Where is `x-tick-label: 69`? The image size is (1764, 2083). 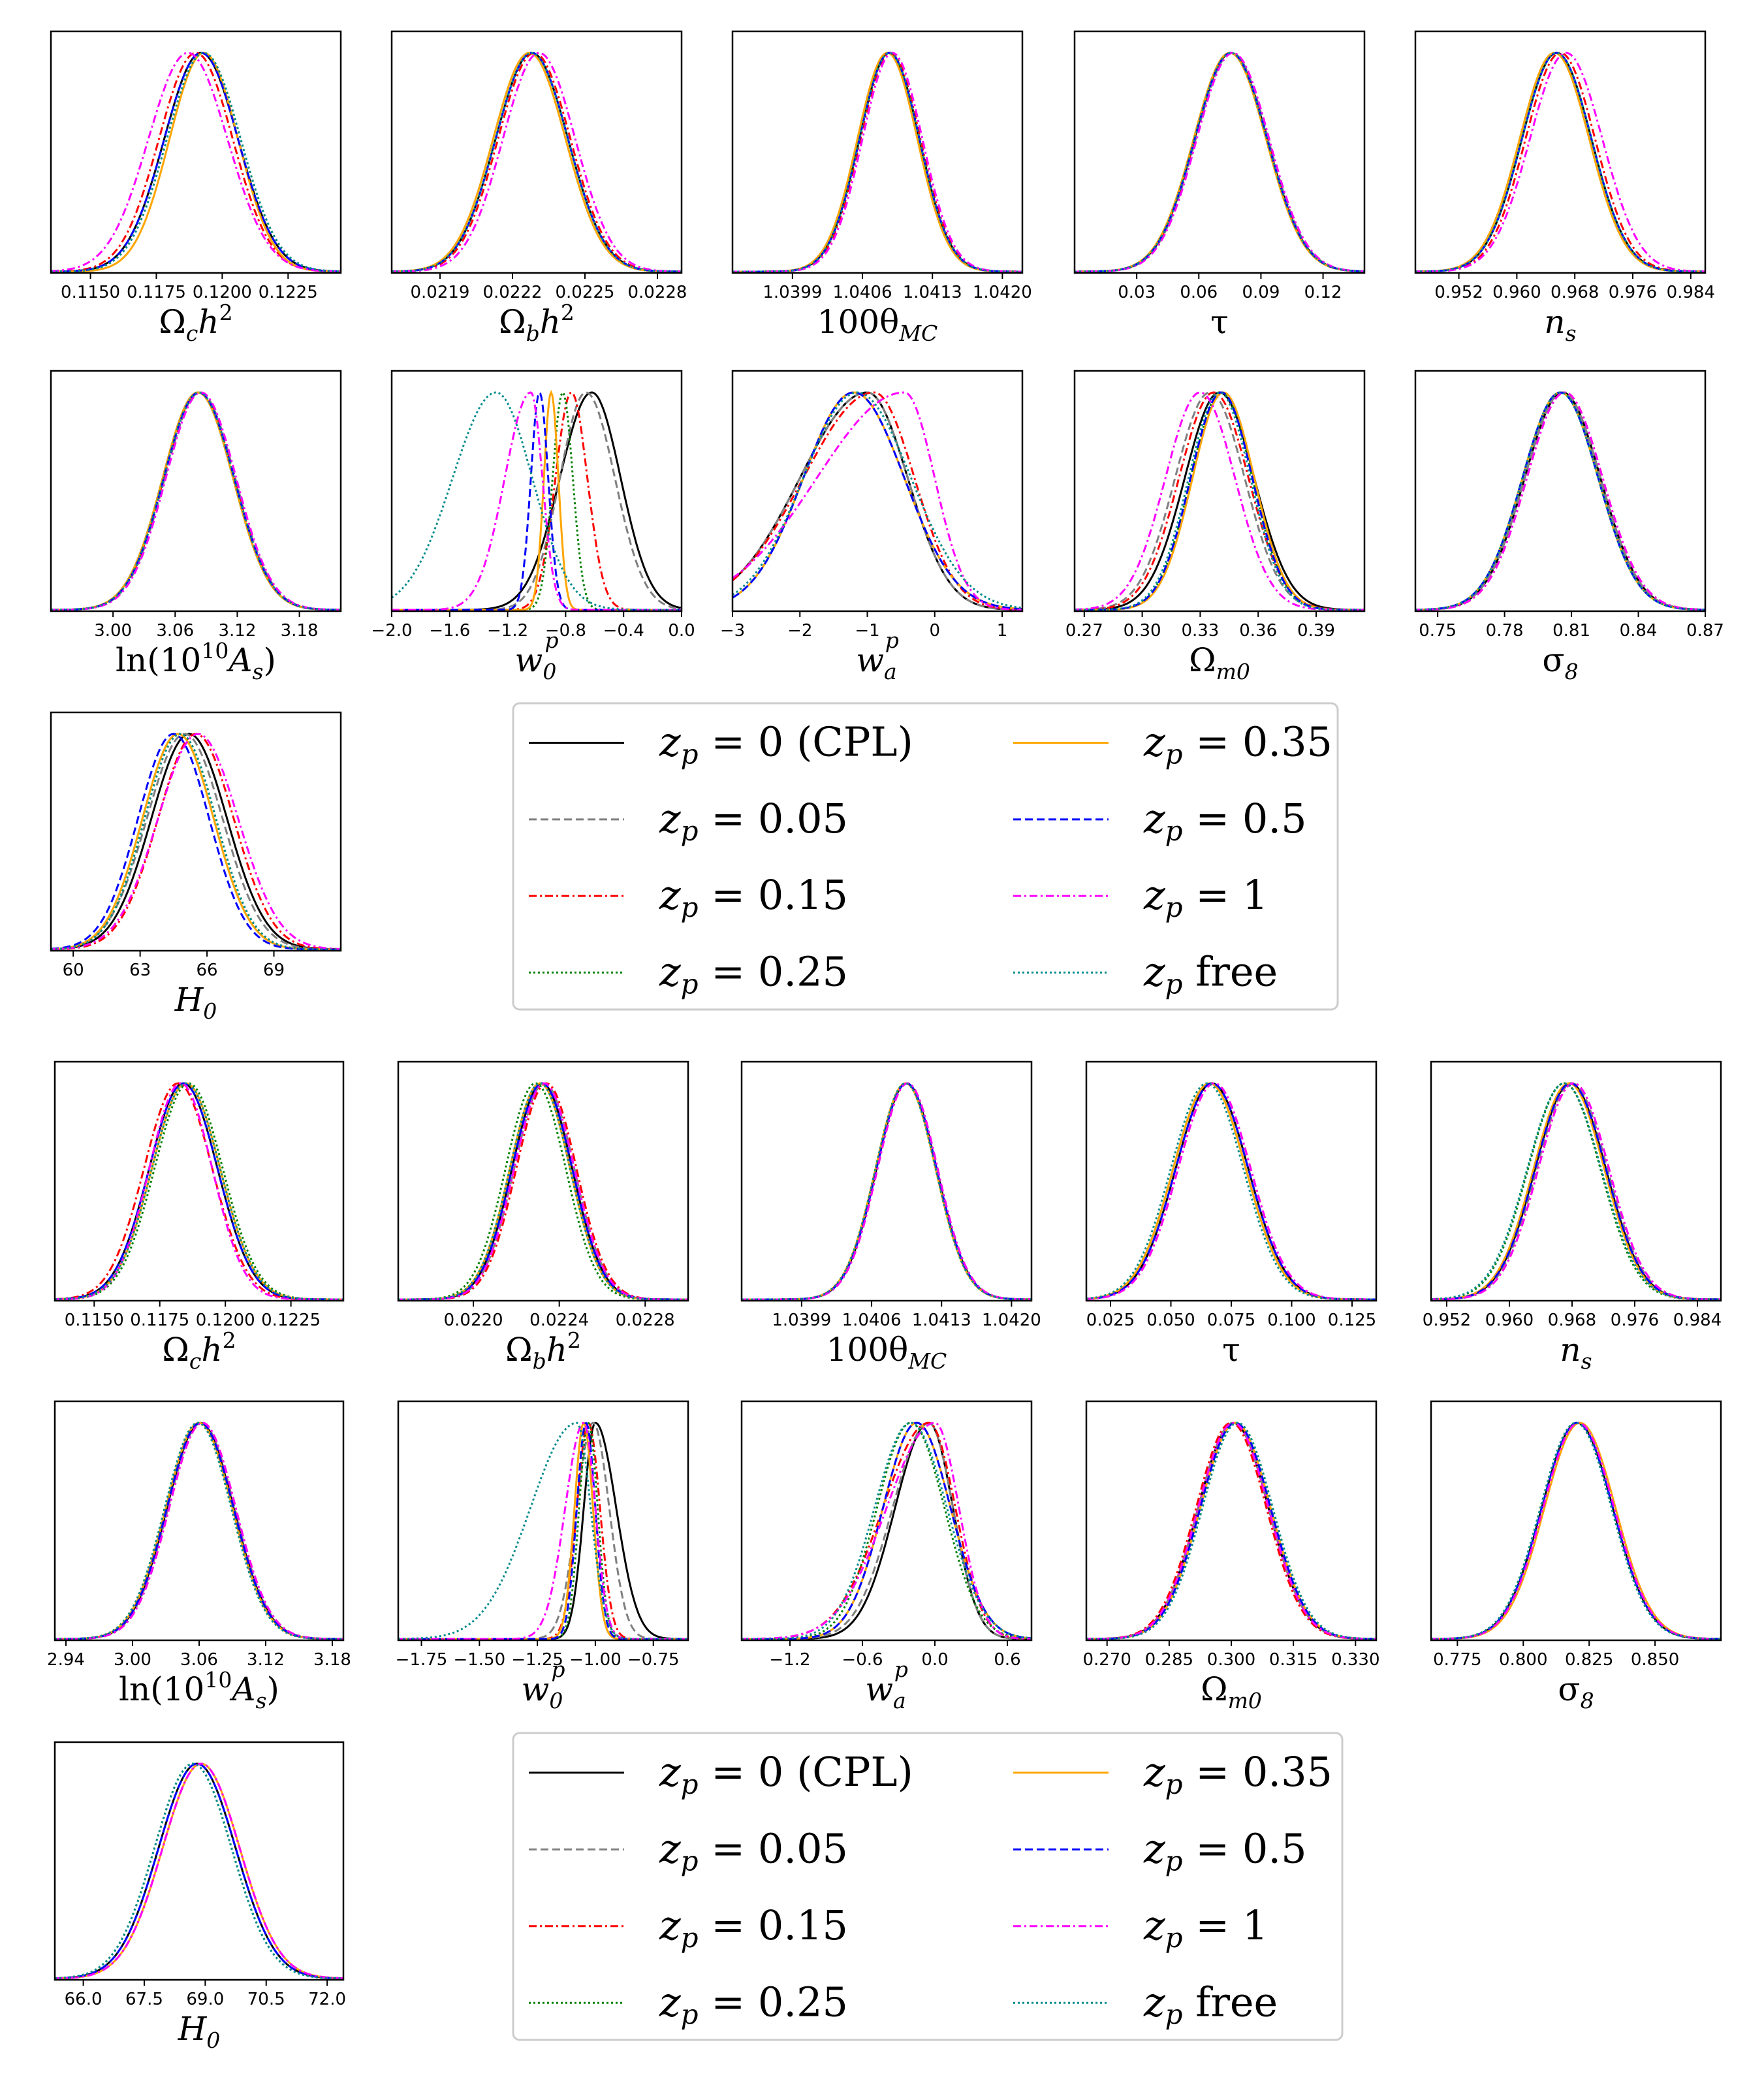
x-tick-label: 69 is located at coordinates (274, 970).